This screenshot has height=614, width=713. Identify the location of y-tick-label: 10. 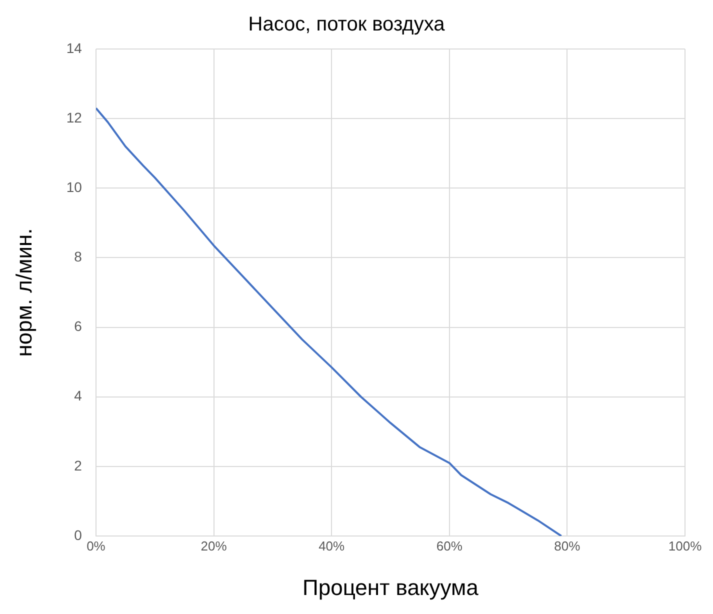
(74, 187).